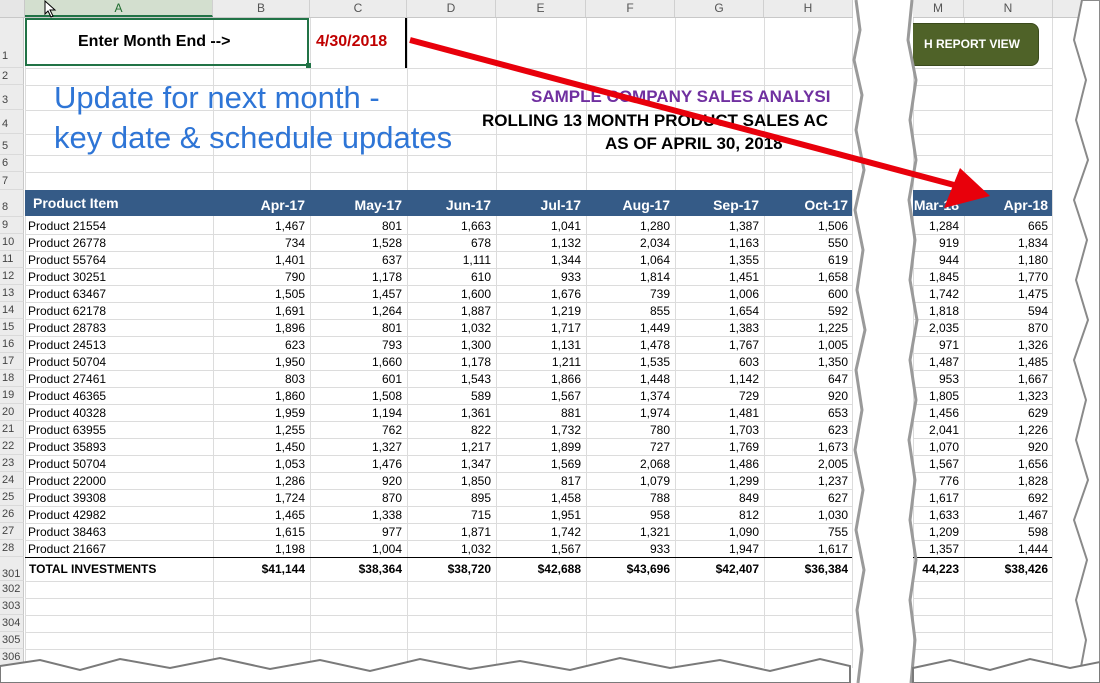 This screenshot has height=683, width=1100. I want to click on product-name-cell: Product 55764, so click(67, 260).